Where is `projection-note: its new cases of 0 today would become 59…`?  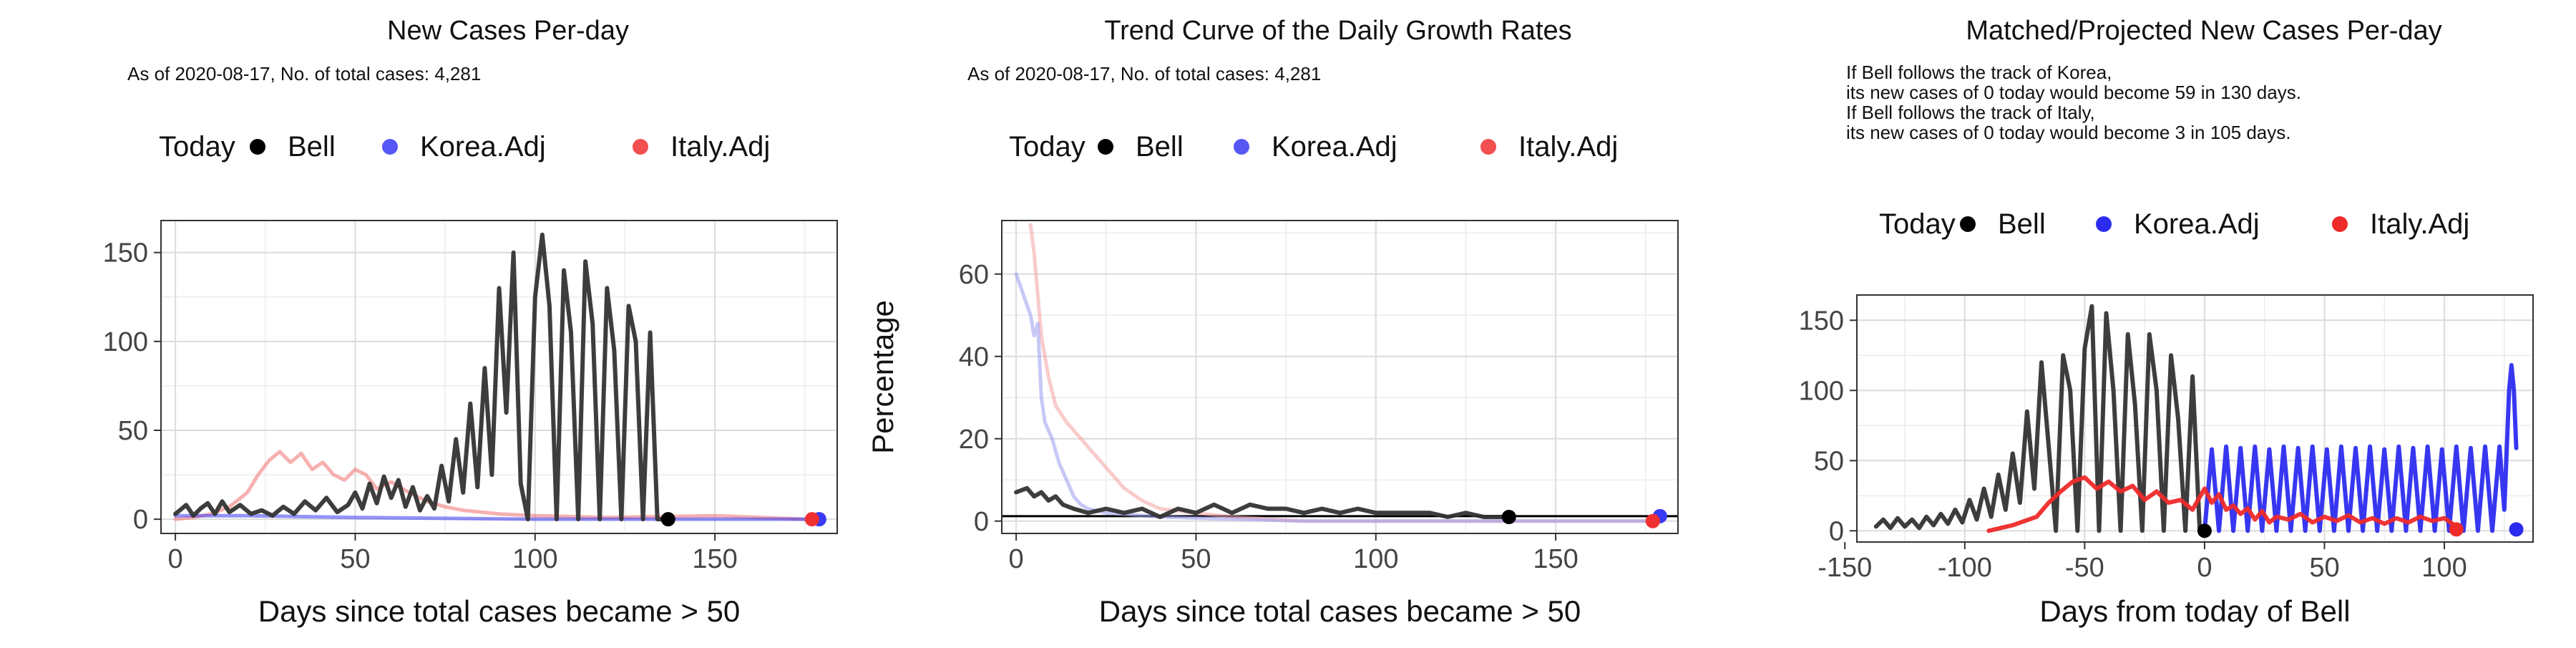
projection-note: its new cases of 0 today would become 59… is located at coordinates (2073, 93).